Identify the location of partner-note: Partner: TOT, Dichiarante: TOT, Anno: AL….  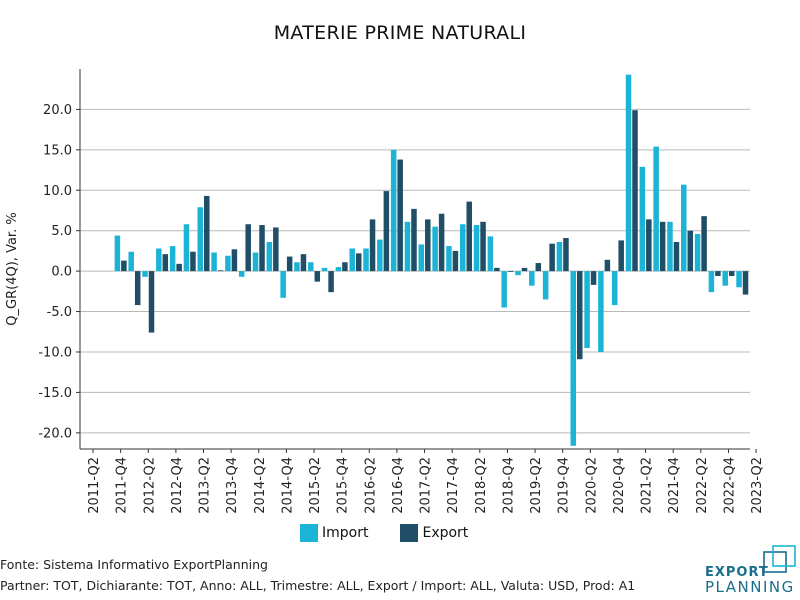
(318, 585).